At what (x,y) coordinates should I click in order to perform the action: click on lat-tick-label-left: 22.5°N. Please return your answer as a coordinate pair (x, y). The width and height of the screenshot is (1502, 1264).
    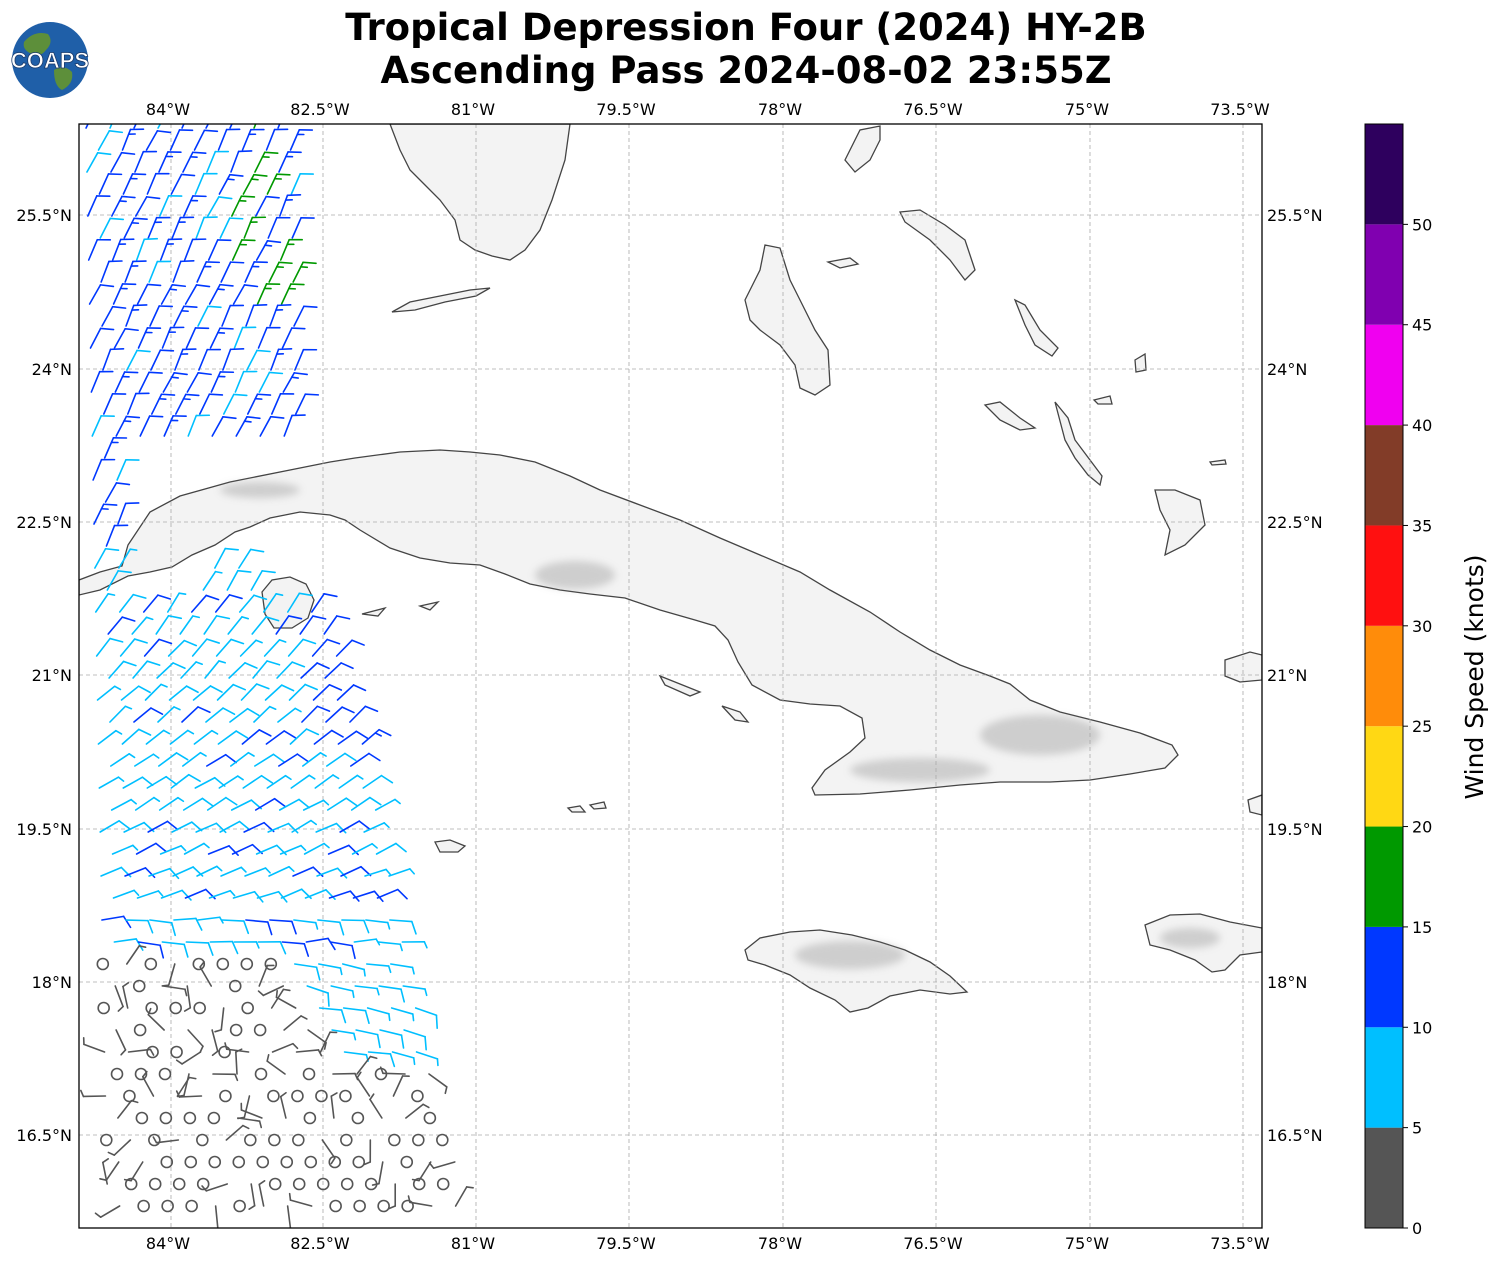
    Looking at the image, I should click on (44, 522).